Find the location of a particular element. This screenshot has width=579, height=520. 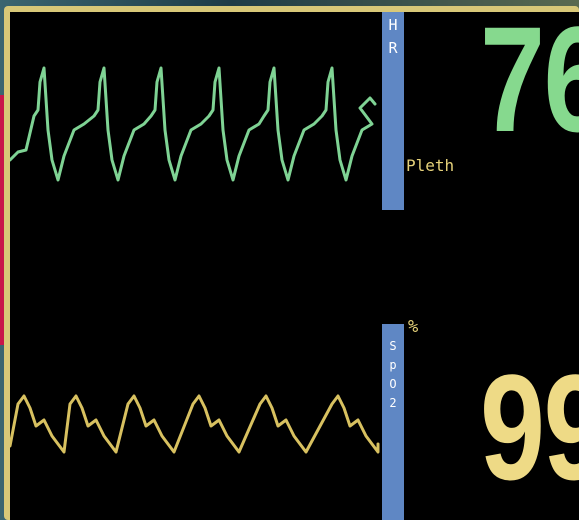

heart-rate-value: 76 is located at coordinates (529, 87).